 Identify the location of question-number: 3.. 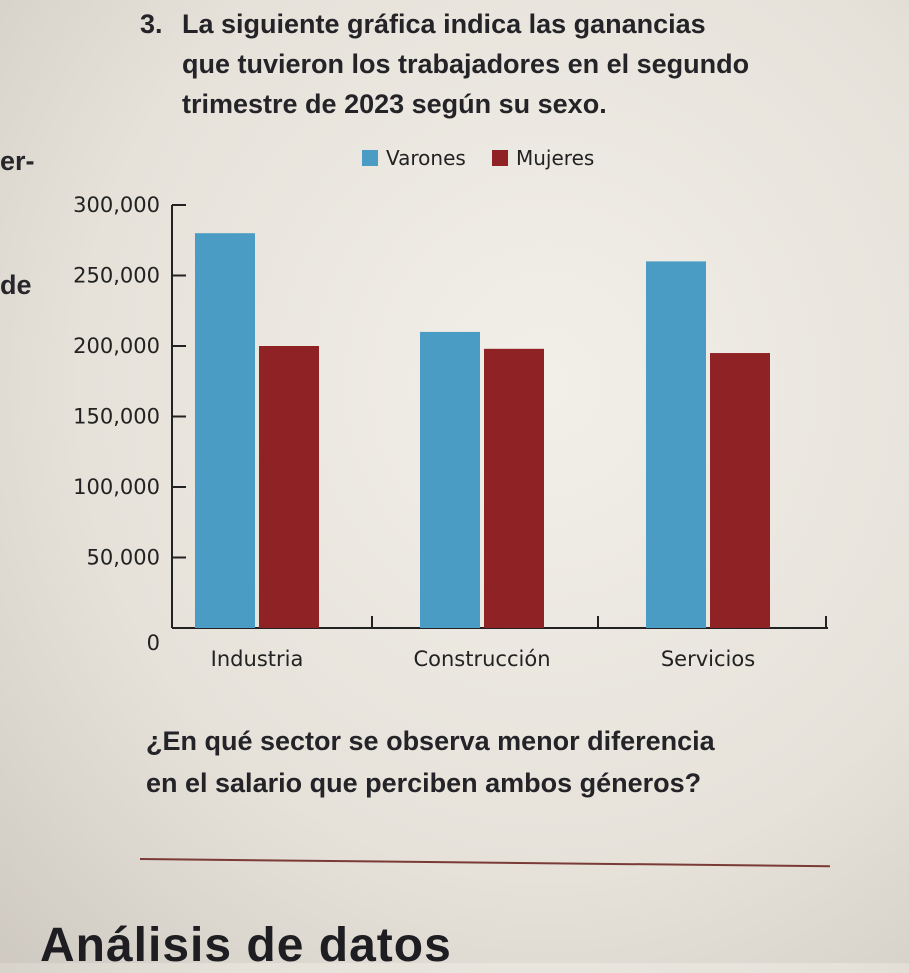
(151, 24).